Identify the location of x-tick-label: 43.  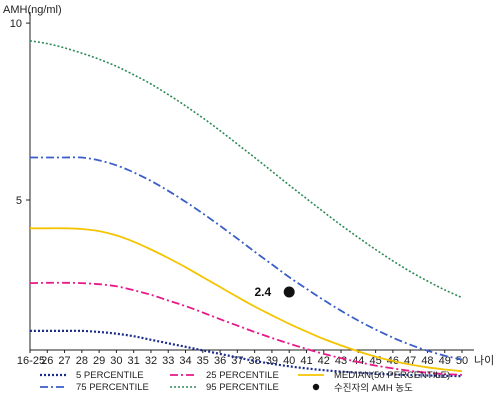
(341, 361).